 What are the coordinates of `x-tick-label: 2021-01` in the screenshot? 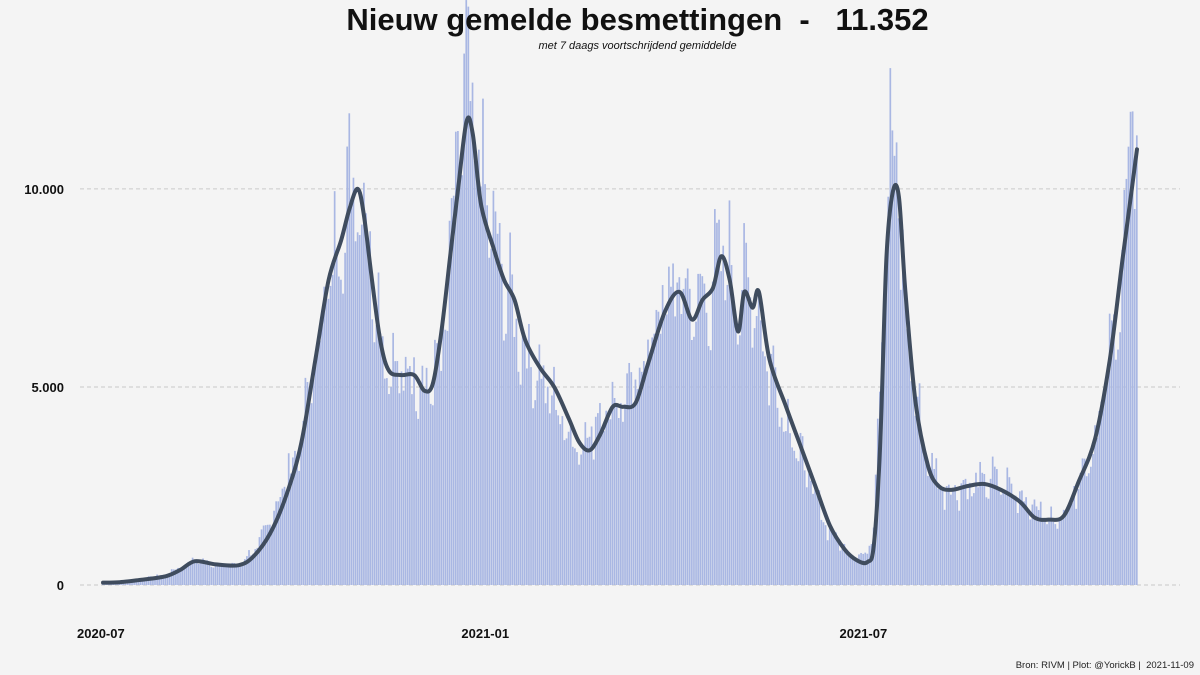 It's located at (485, 633).